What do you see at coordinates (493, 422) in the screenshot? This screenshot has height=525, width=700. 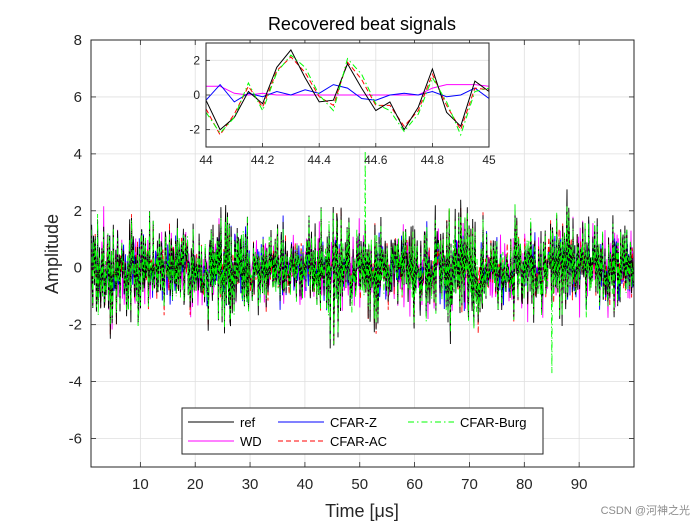 I see `legend-label-cfar-burg: CFAR-Burg` at bounding box center [493, 422].